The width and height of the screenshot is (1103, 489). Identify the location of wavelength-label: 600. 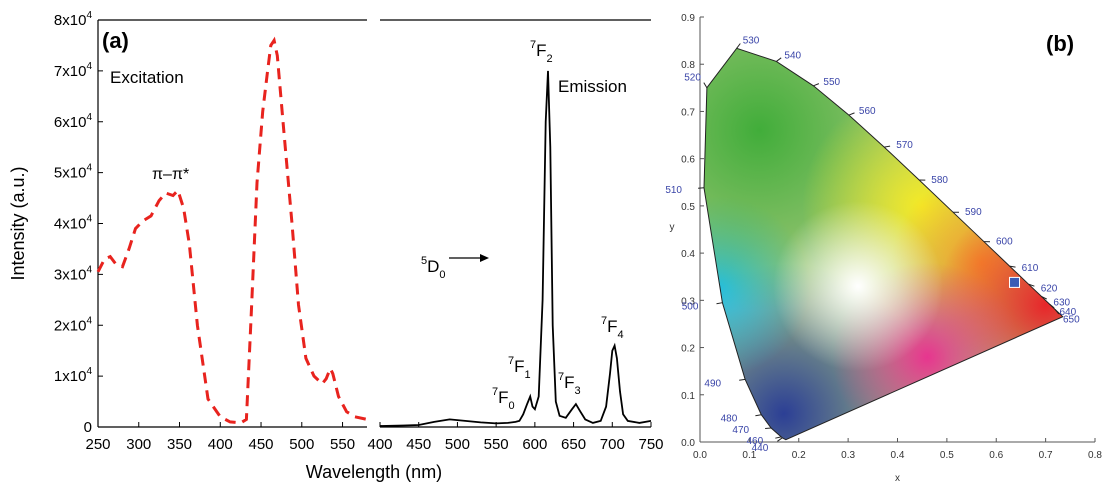
(1004, 242).